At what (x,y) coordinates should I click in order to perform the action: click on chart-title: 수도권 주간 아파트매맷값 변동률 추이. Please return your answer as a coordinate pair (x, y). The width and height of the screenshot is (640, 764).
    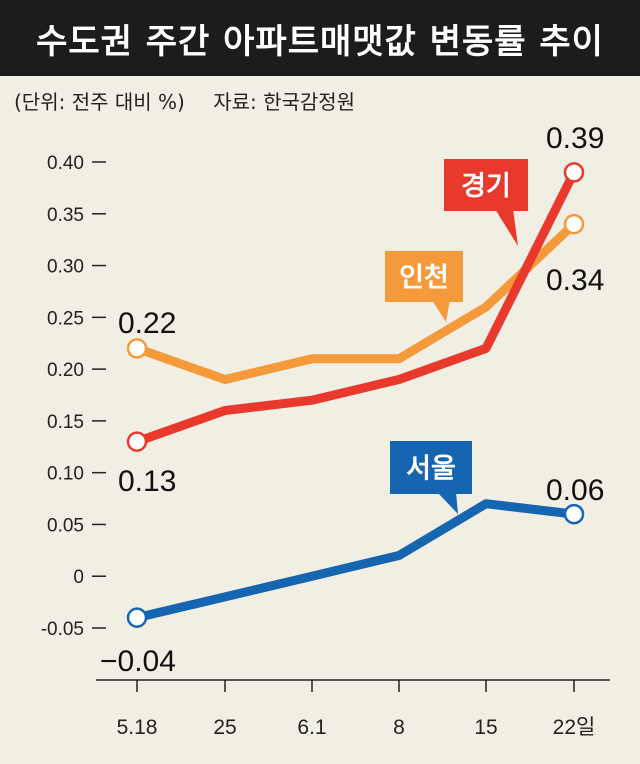
    Looking at the image, I should click on (320, 38).